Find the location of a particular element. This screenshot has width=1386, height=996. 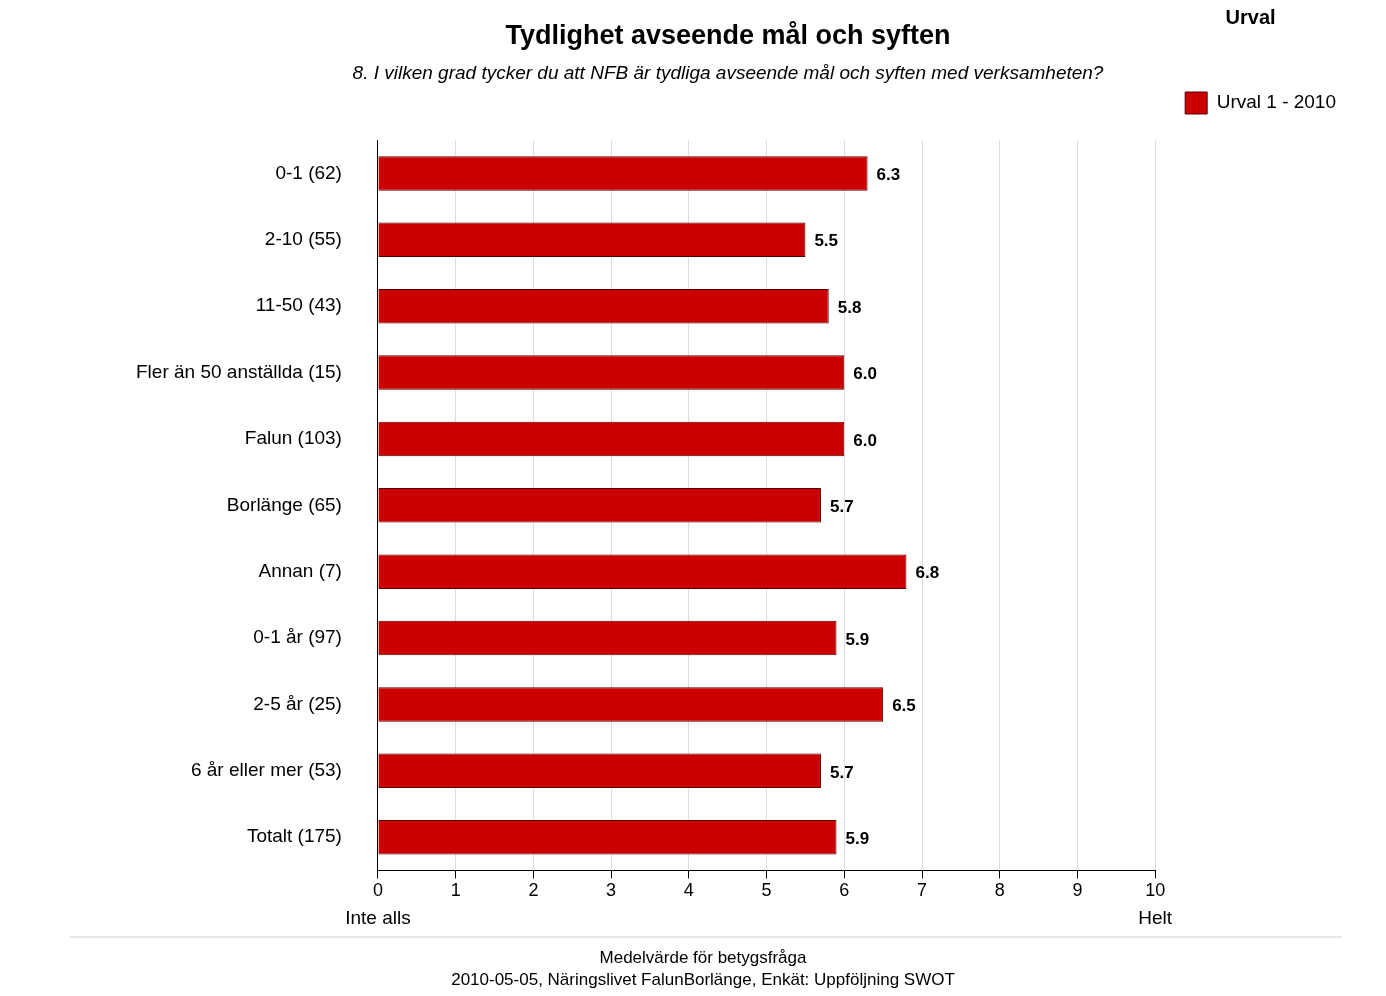

x-tick-label: 5 is located at coordinates (766, 890).